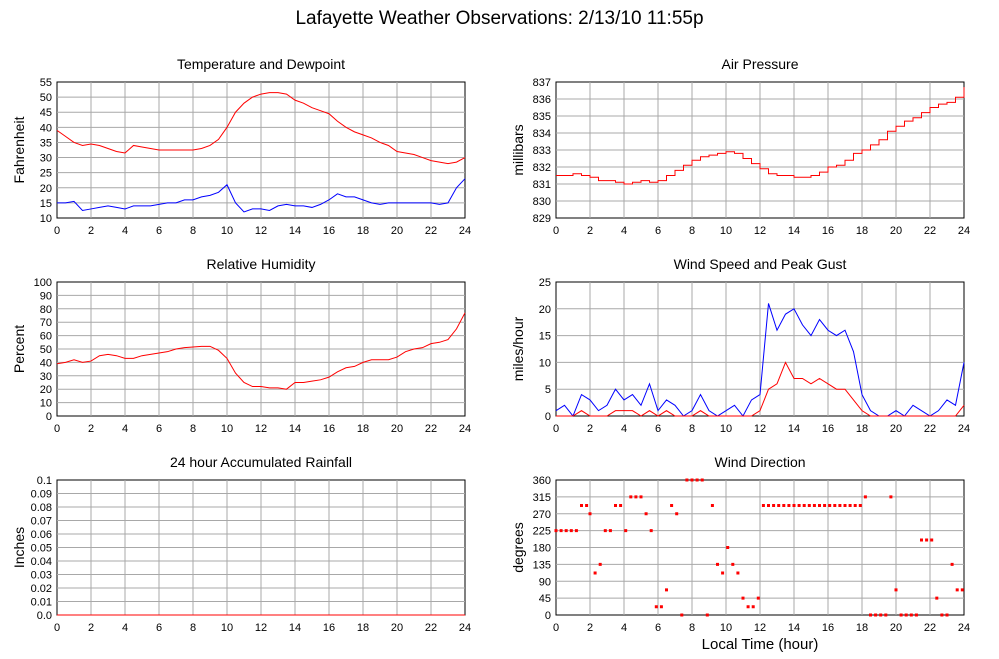 The width and height of the screenshot is (999, 659). What do you see at coordinates (518, 348) in the screenshot?
I see `y-axis-label: miles/hour` at bounding box center [518, 348].